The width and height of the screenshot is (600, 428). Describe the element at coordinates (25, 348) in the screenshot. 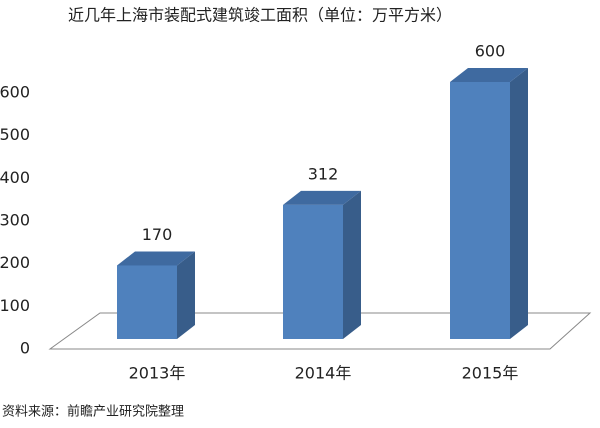

I see `y-tick-label: 0` at that location.